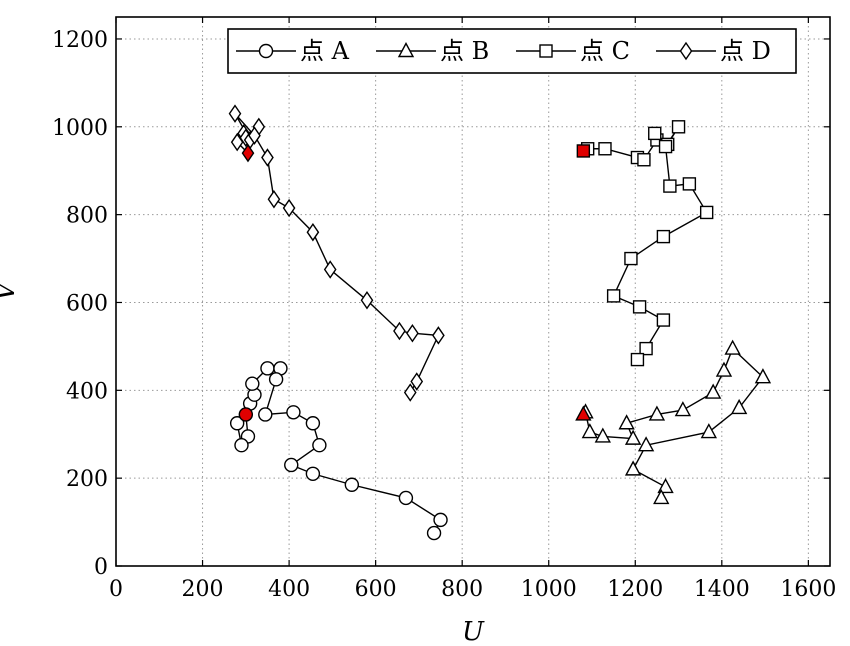 Image resolution: width=850 pixels, height=646 pixels. What do you see at coordinates (635, 589) in the screenshot?
I see `x-tick-label: 1200` at bounding box center [635, 589].